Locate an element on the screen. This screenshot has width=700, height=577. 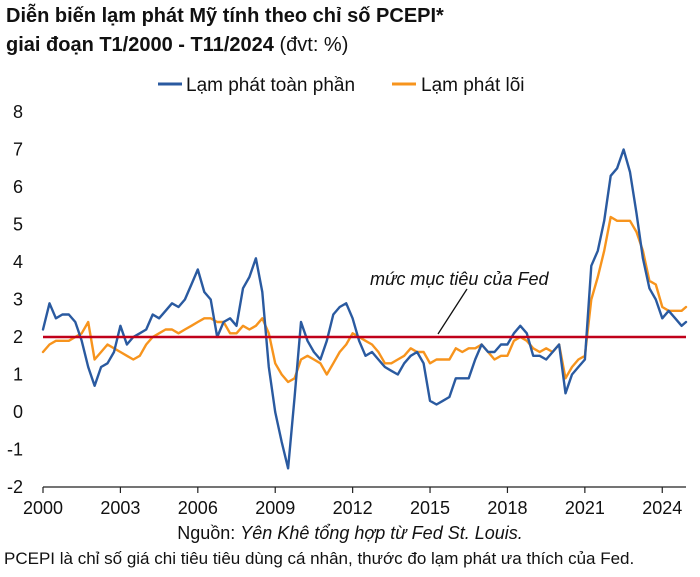
y-tick-label: 7 is located at coordinates (18, 150).